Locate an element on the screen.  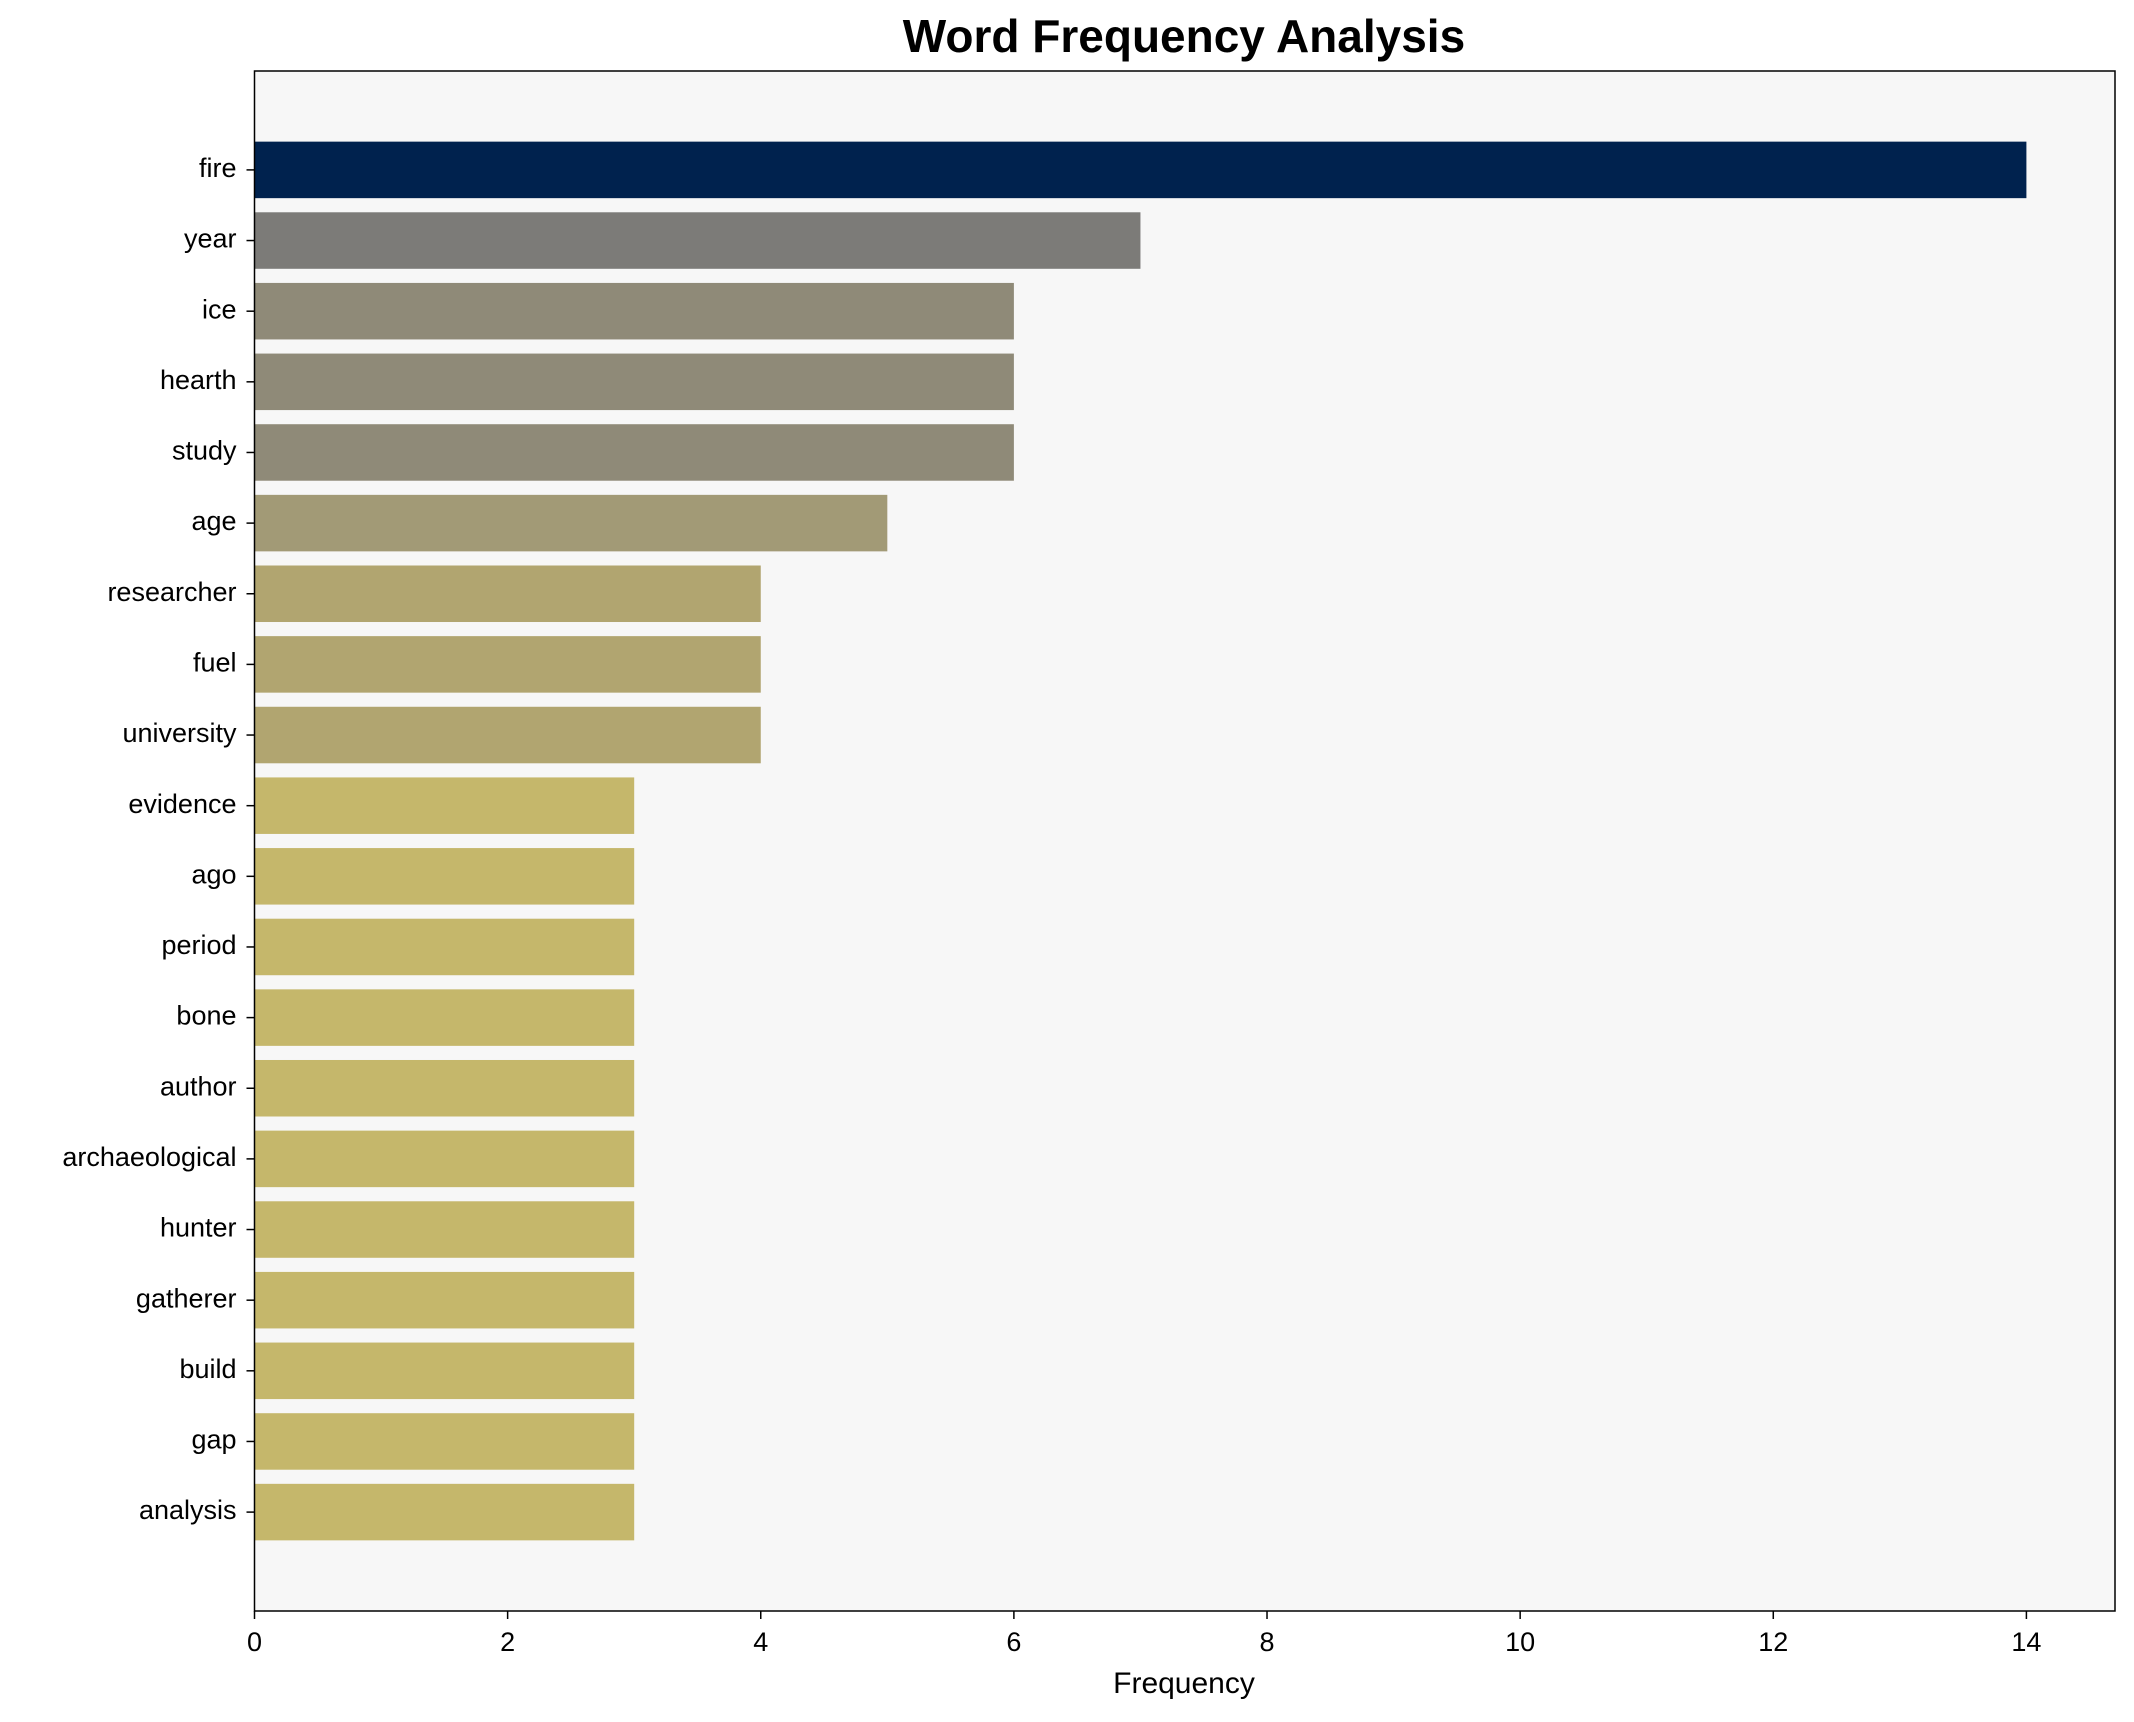
x-tick-label: 0 is located at coordinates (254, 1642).